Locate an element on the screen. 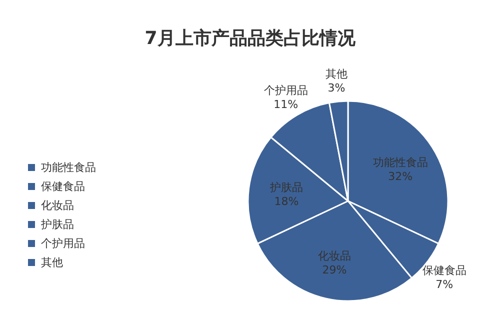  data-label: 7% is located at coordinates (445, 284).